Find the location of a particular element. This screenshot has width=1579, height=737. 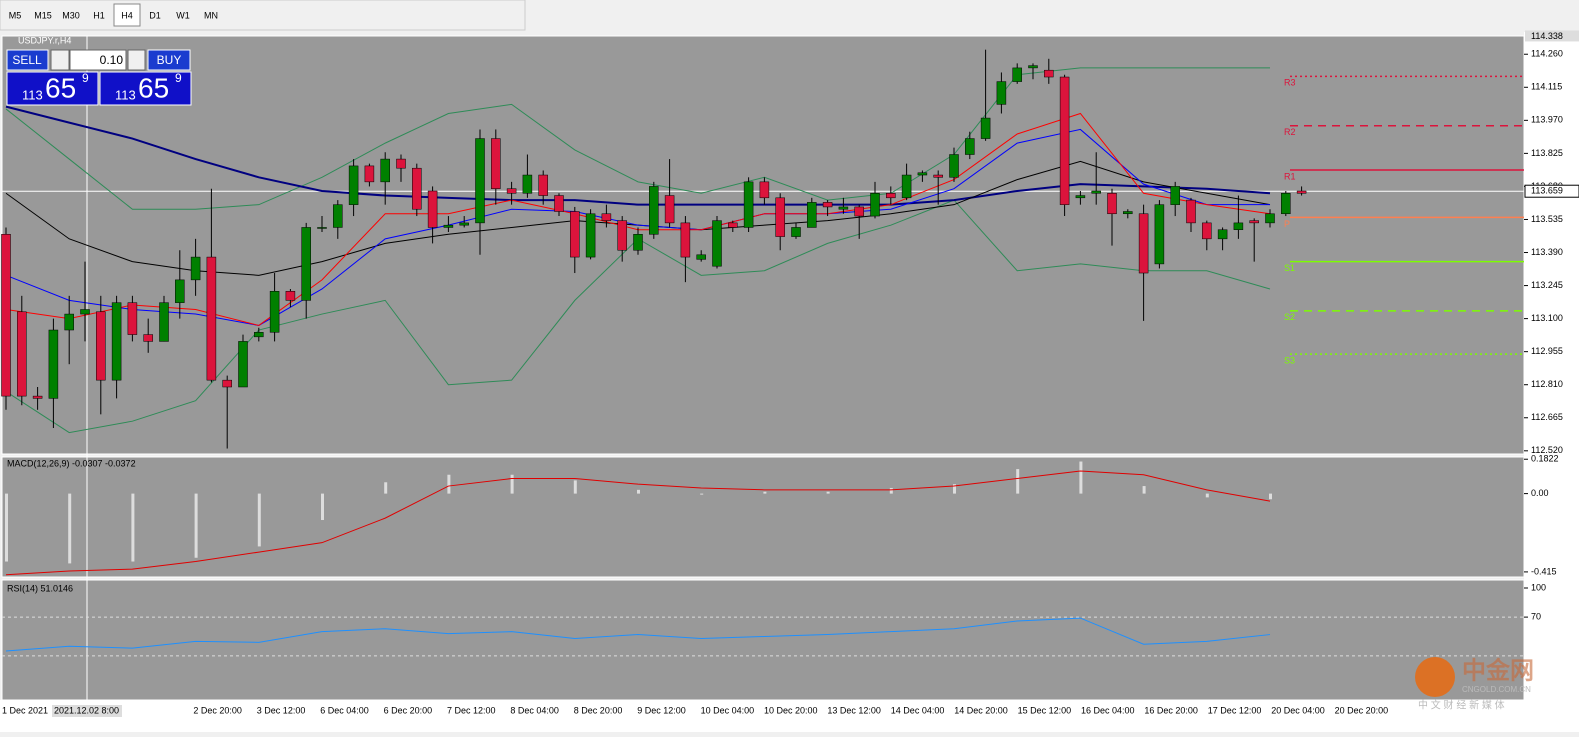

timeframe-label: M15 is located at coordinates (43, 15).